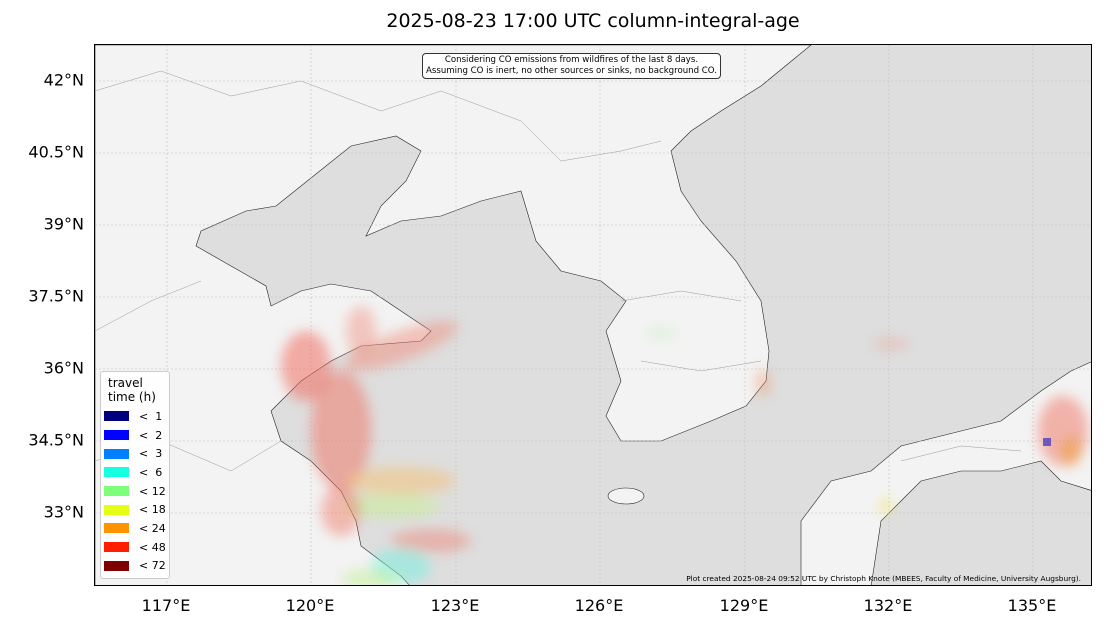 The height and width of the screenshot is (629, 1106). Describe the element at coordinates (151, 472) in the screenshot. I see `legend-label: < 6` at that location.